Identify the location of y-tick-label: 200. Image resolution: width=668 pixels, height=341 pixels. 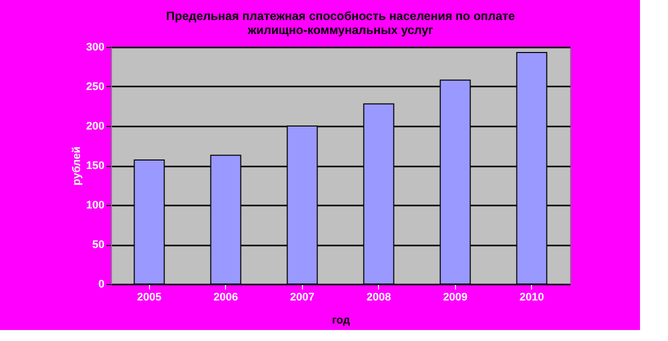
(95, 126).